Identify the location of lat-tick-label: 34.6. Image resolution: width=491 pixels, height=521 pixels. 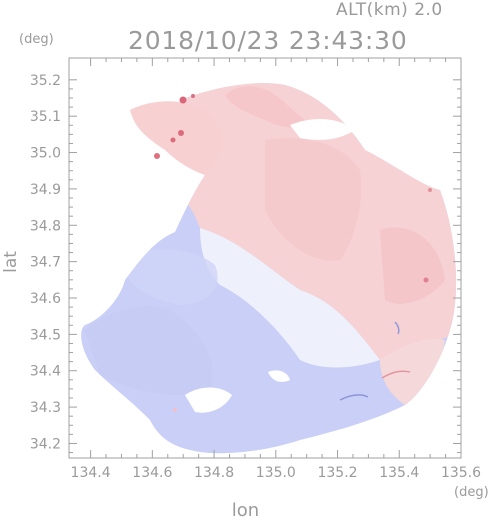
(45, 299).